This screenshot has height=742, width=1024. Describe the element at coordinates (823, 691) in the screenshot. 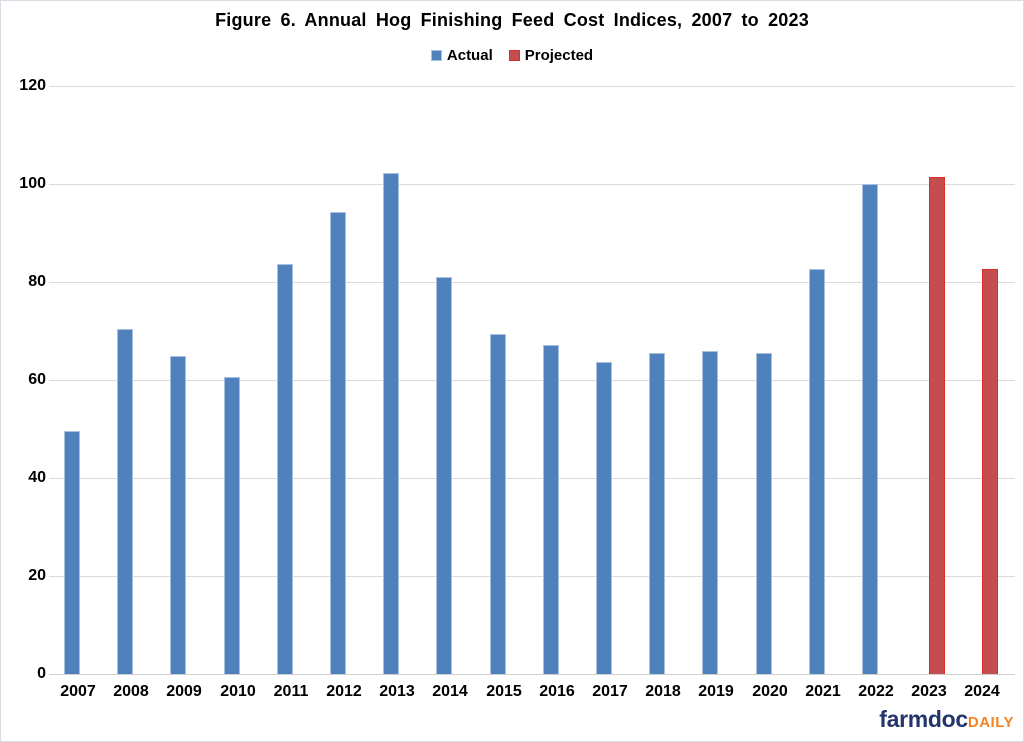

I see `x-tick-label-2021: 2021` at that location.